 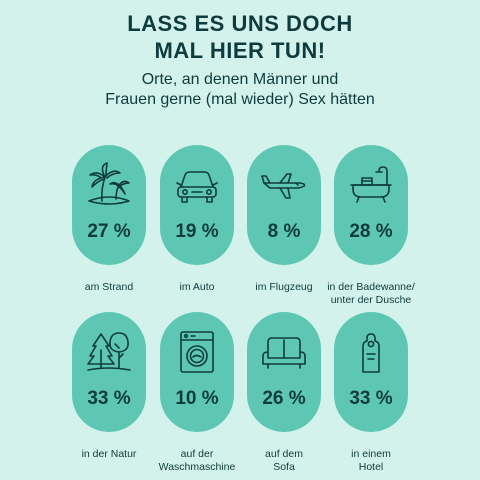 I want to click on stat-value: 26 %, so click(x=284, y=398).